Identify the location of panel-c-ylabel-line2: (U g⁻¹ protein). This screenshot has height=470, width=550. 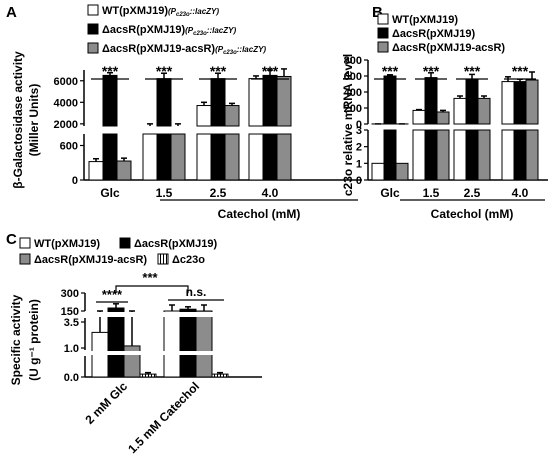
(34, 340).